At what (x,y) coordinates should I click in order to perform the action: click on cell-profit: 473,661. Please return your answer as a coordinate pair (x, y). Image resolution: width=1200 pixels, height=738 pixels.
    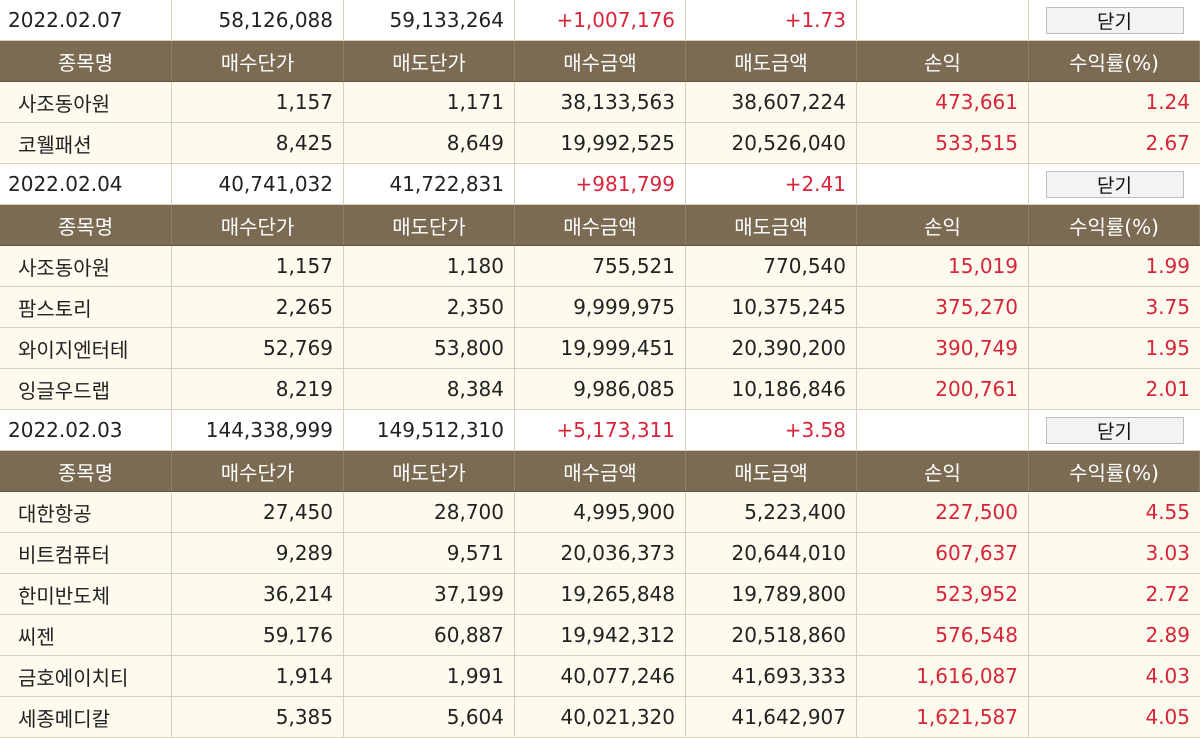
    Looking at the image, I should click on (943, 102).